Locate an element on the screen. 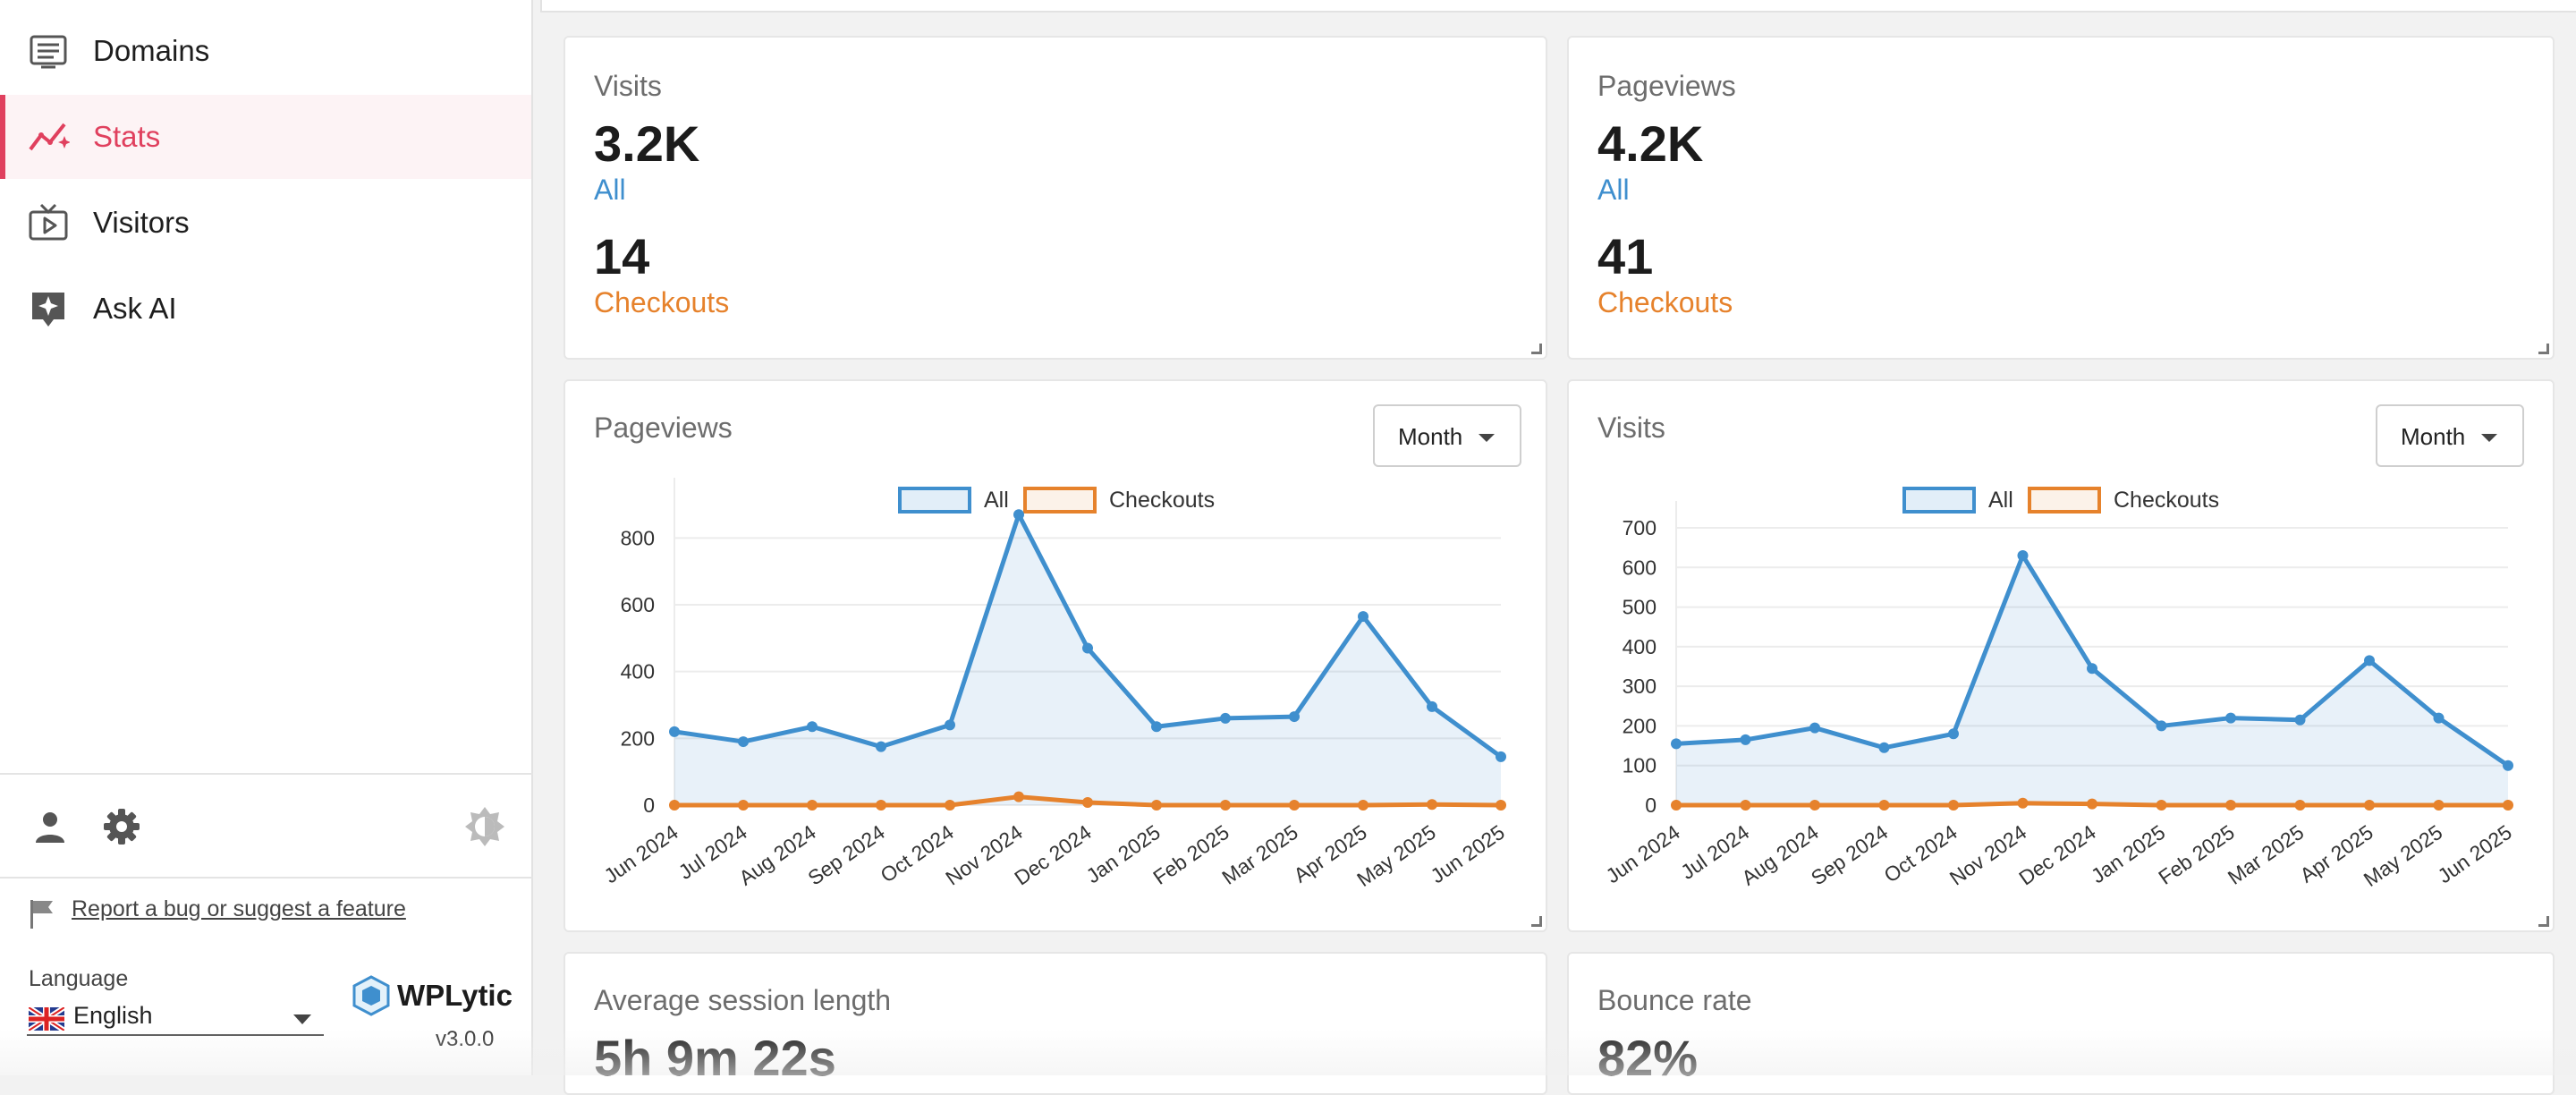 The width and height of the screenshot is (2576, 1095). theme-toggle-icon is located at coordinates (484, 827).